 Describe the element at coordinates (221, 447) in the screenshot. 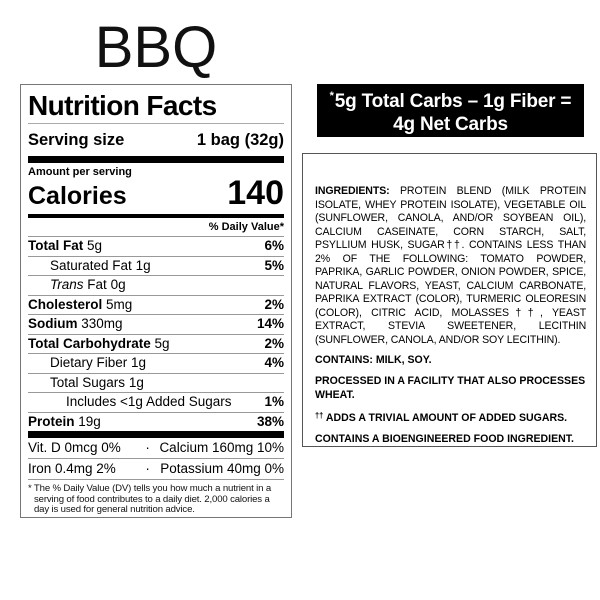

I see `micronutrient-right: Calcium 160mg 10%` at that location.